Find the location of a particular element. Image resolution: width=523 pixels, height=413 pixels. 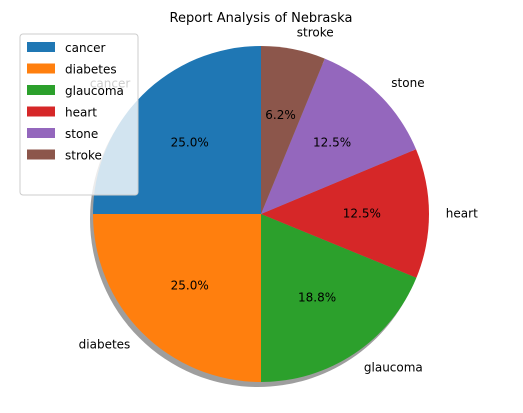

legend-swatch-diabetes is located at coordinates (41, 68).